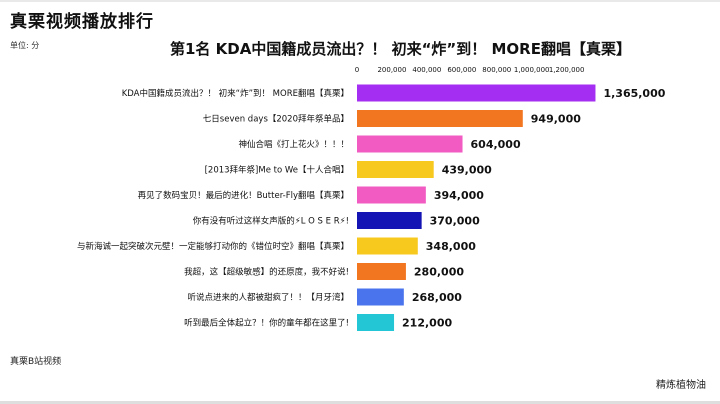 The width and height of the screenshot is (720, 404). What do you see at coordinates (467, 170) in the screenshot?
I see `value-label: 439,000` at bounding box center [467, 170].